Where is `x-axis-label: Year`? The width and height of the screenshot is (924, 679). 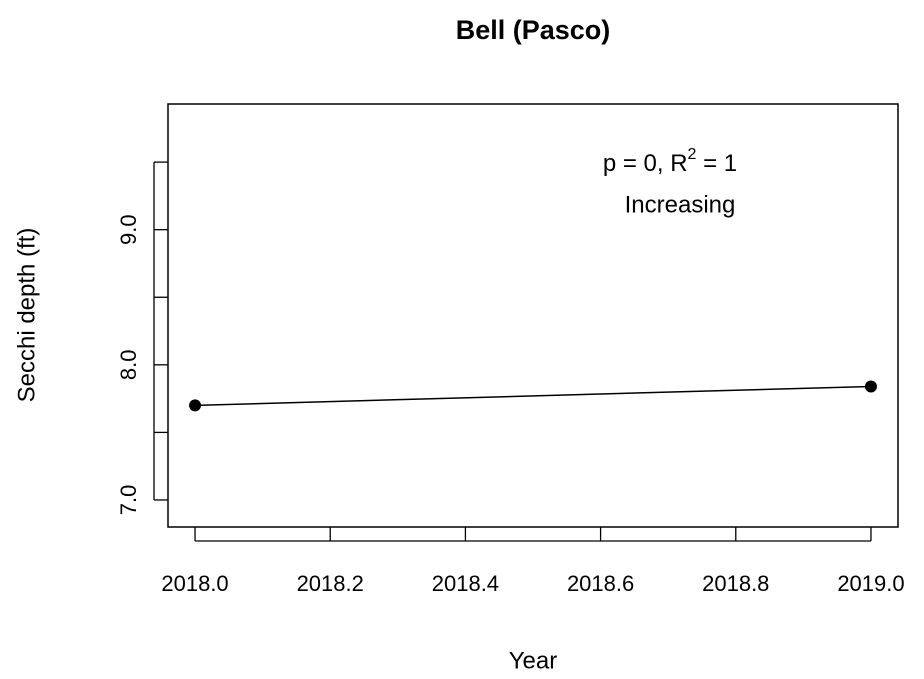
x-axis-label: Year is located at coordinates (533, 660).